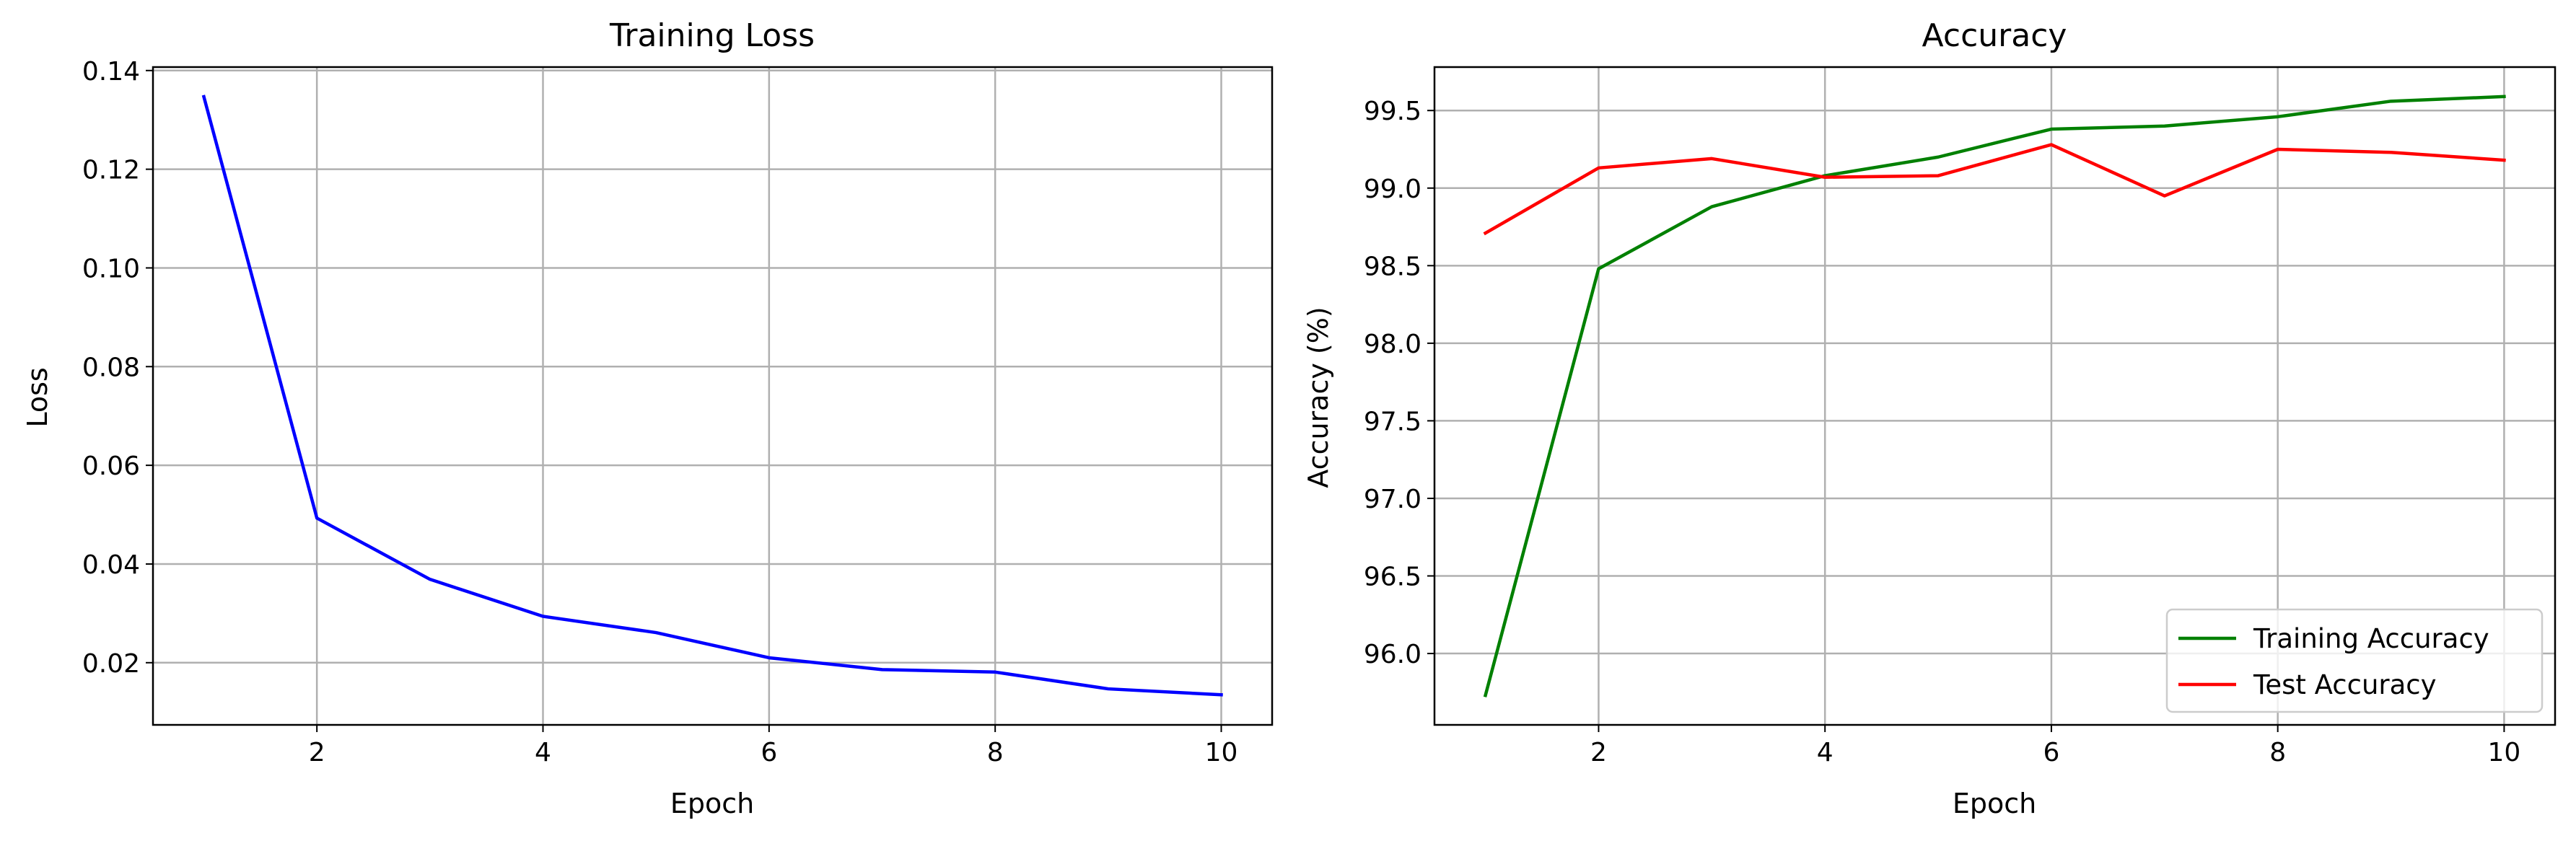 This screenshot has width=2576, height=841. I want to click on legend-box, so click(2354, 660).